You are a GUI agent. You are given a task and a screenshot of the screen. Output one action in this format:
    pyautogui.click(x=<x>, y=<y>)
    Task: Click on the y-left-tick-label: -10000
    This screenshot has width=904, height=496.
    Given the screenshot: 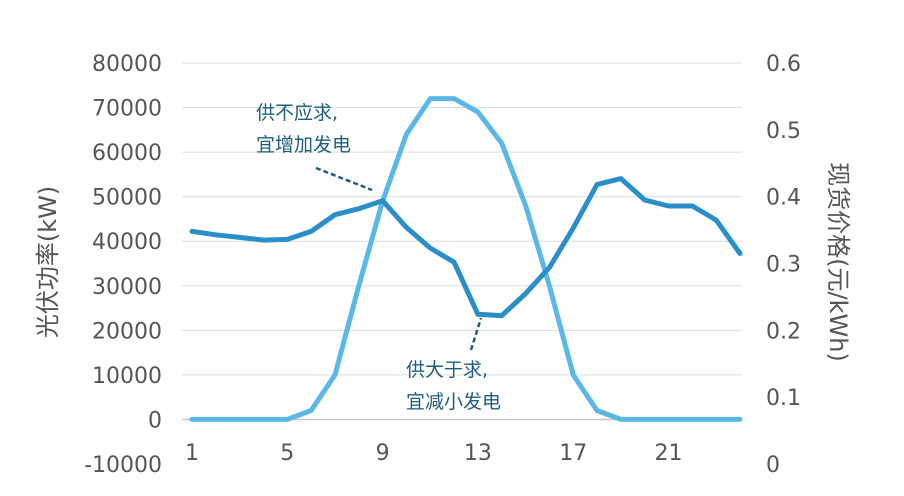 What is the action you would take?
    pyautogui.click(x=123, y=465)
    